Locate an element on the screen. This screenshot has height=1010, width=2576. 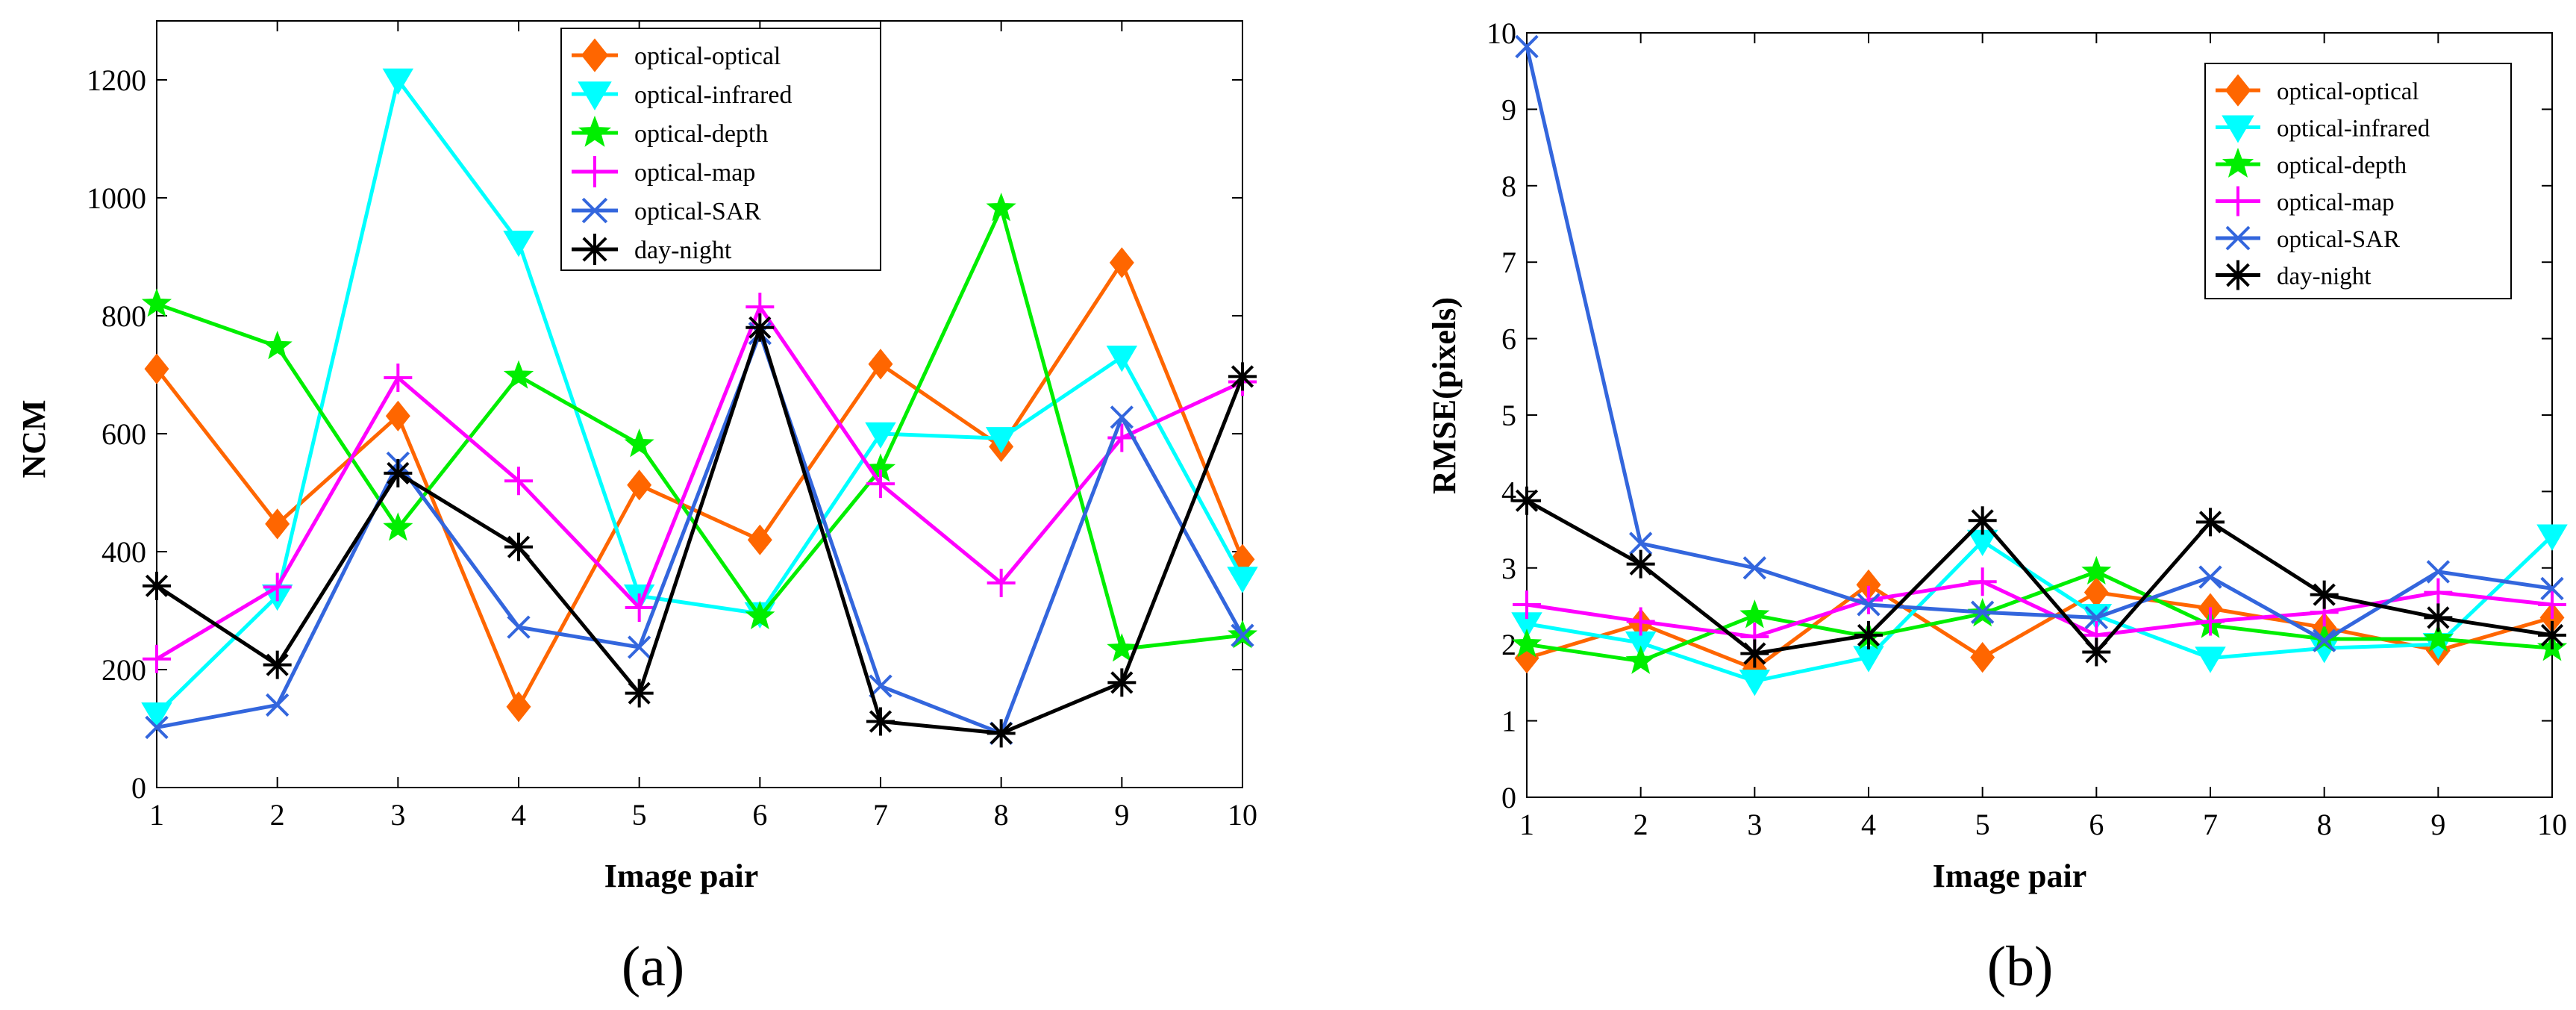
chart-b-legend-label: optical-depth is located at coordinates (2342, 165).